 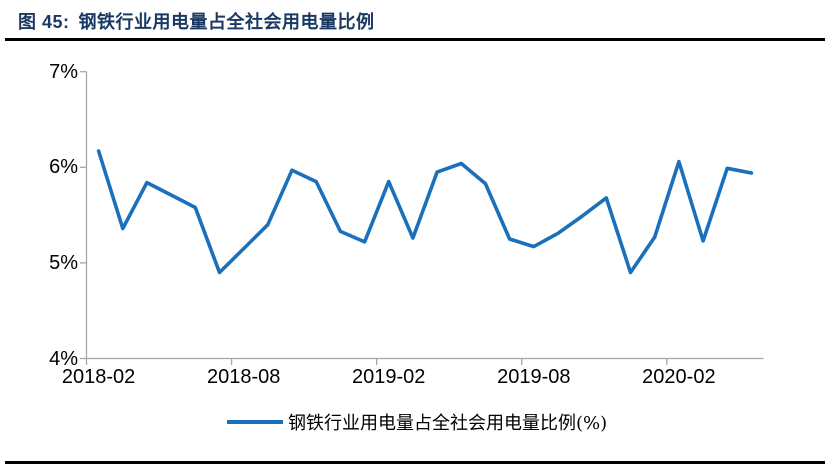 What do you see at coordinates (226, 22) in the screenshot?
I see `figure-title-text: 钢铁行业用电量占全社会用电量比例` at bounding box center [226, 22].